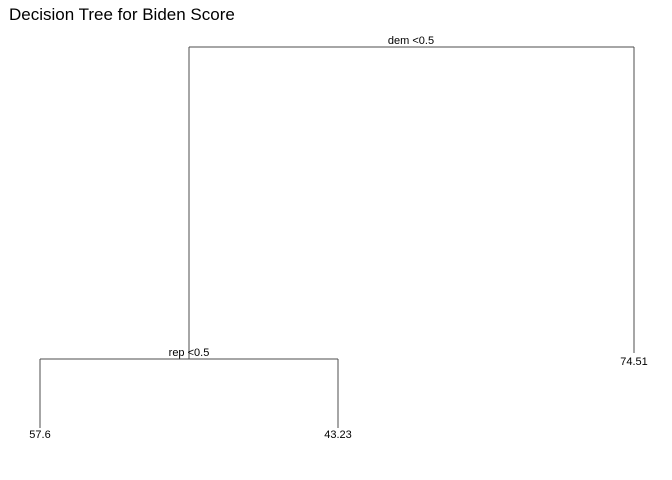 The image size is (672, 480). I want to click on leaf-label: 57.6, so click(39, 435).